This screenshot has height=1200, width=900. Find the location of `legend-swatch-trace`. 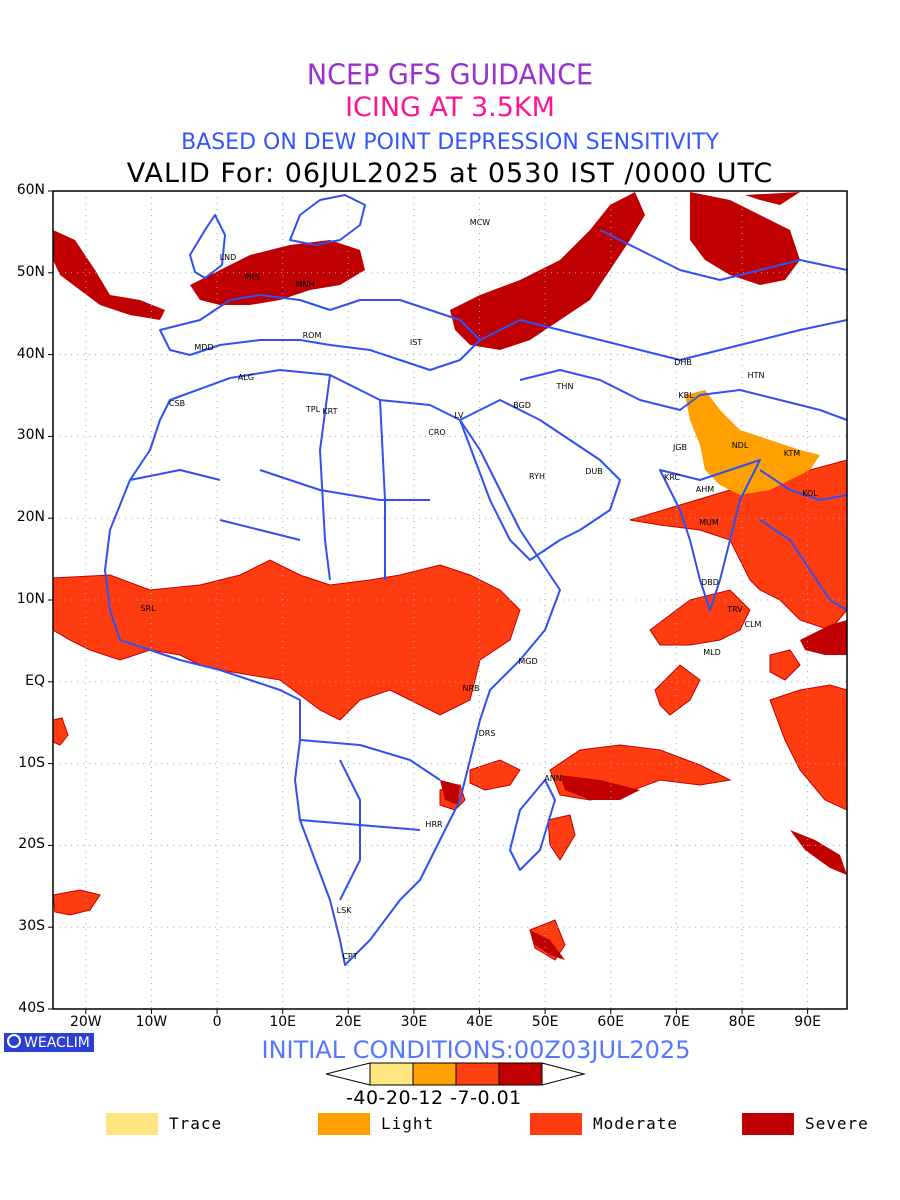

legend-swatch-trace is located at coordinates (132, 1124).